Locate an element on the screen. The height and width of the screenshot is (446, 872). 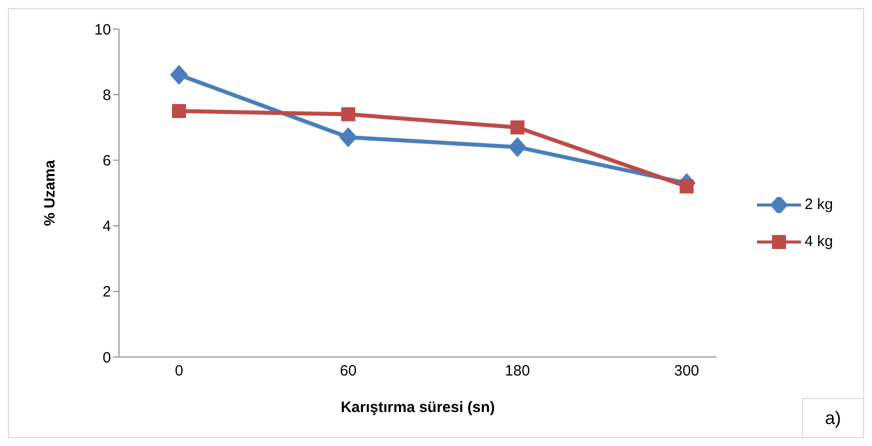
y-tick-label: 10 is located at coordinates (102, 29).